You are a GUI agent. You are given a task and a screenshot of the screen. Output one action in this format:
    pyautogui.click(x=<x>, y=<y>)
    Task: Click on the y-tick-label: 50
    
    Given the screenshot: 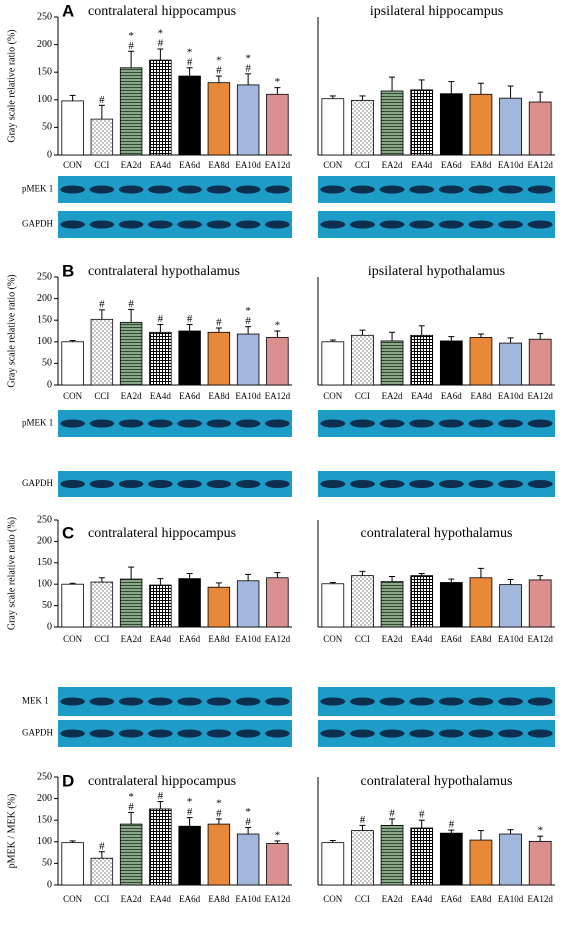 What is the action you would take?
    pyautogui.click(x=47, y=863)
    